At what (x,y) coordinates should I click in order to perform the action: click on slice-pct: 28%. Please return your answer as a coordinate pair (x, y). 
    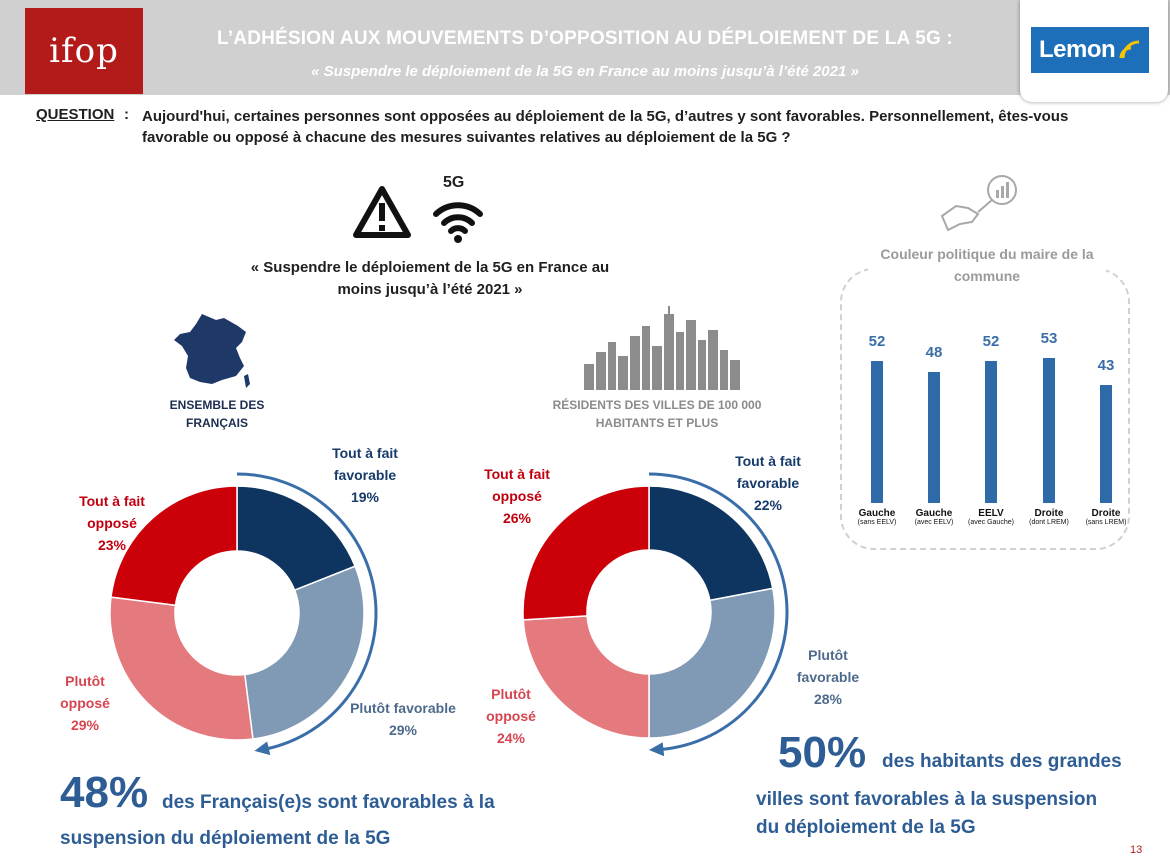
    Looking at the image, I should click on (828, 699).